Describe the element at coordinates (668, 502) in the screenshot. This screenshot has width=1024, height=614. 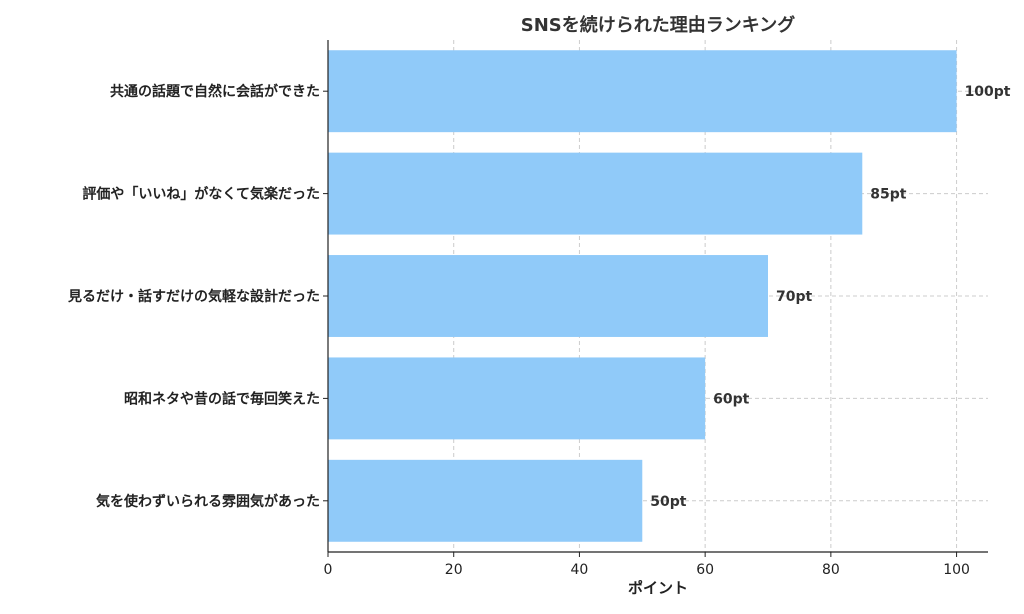
I see `value-label: 50pt` at that location.